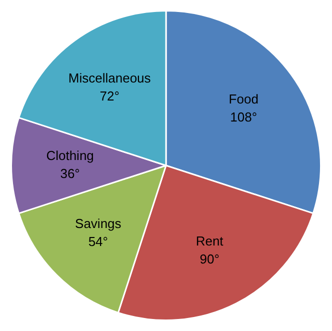 The width and height of the screenshot is (332, 331). I want to click on data-label: 72°, so click(110, 96).